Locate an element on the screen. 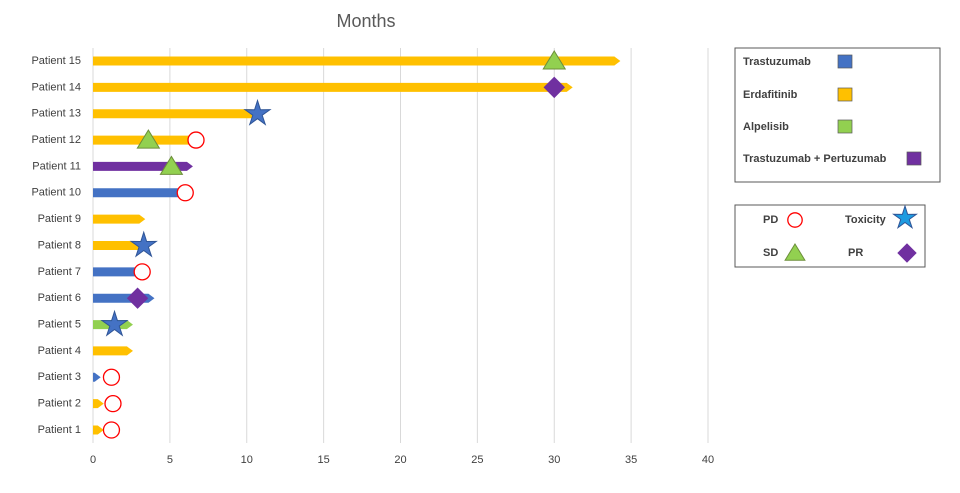  x-tick-label: 10 is located at coordinates (247, 460).